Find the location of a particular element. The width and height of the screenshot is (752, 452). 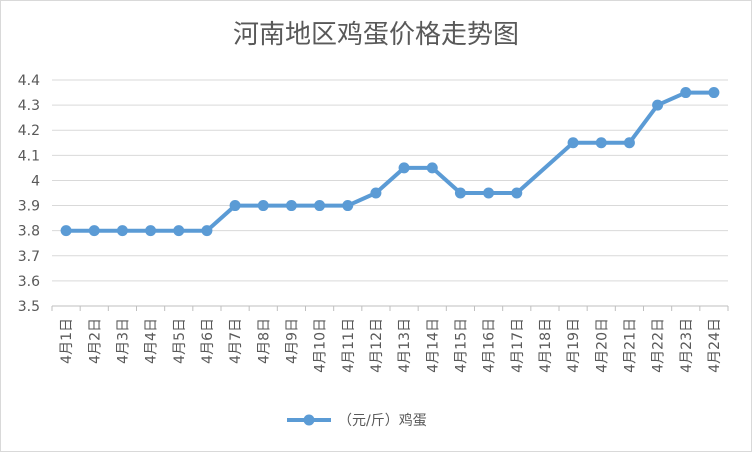

x-tick-label: 4月13日 is located at coordinates (405, 345).